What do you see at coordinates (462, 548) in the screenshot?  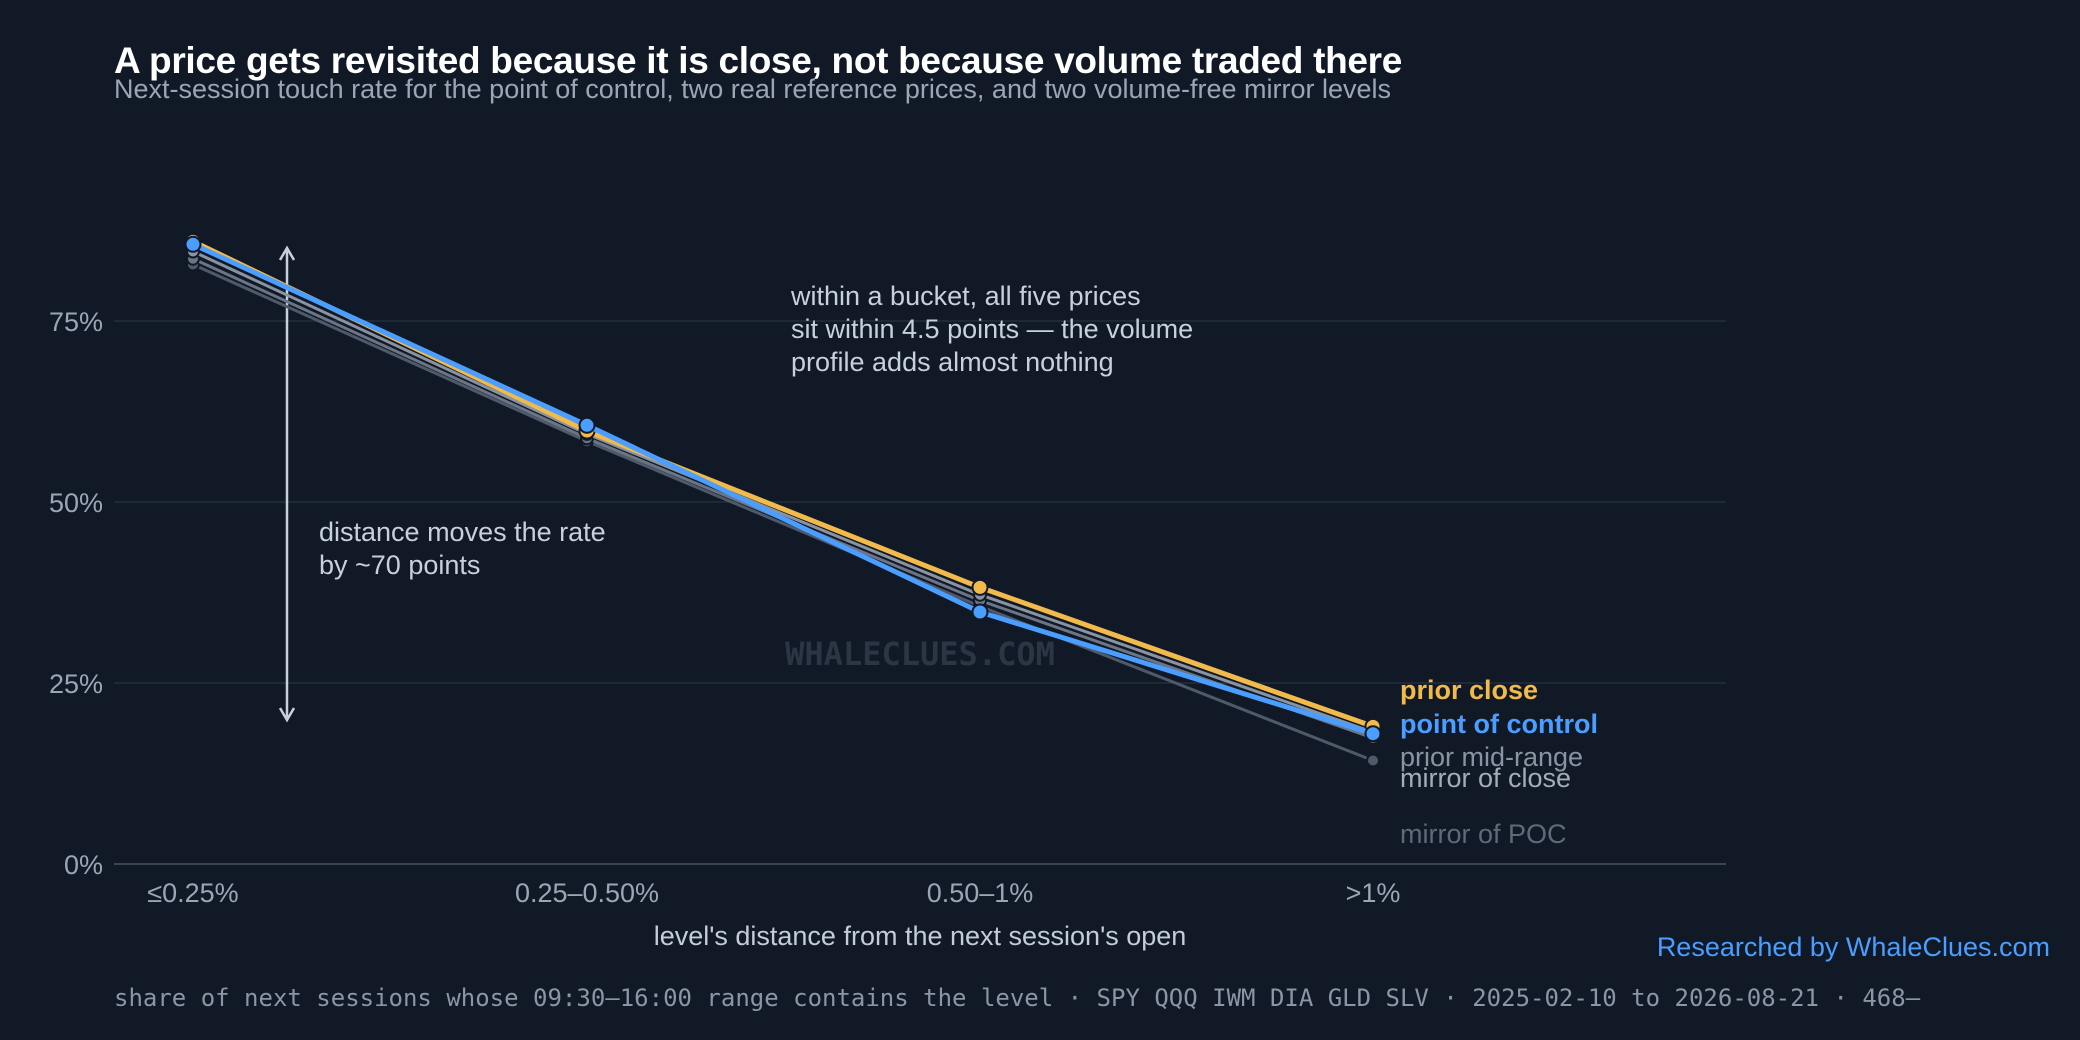 I see `annotation-distance: distance moves the rate by ~70 points` at bounding box center [462, 548].